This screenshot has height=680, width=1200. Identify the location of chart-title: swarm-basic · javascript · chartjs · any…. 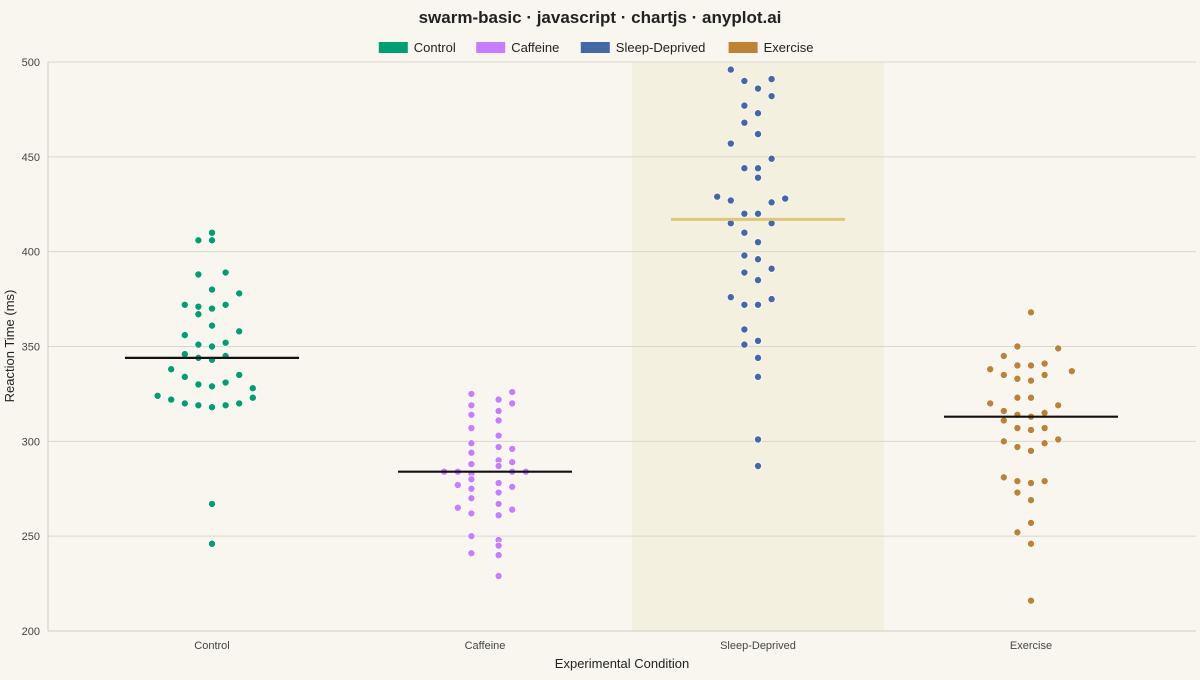
(600, 17).